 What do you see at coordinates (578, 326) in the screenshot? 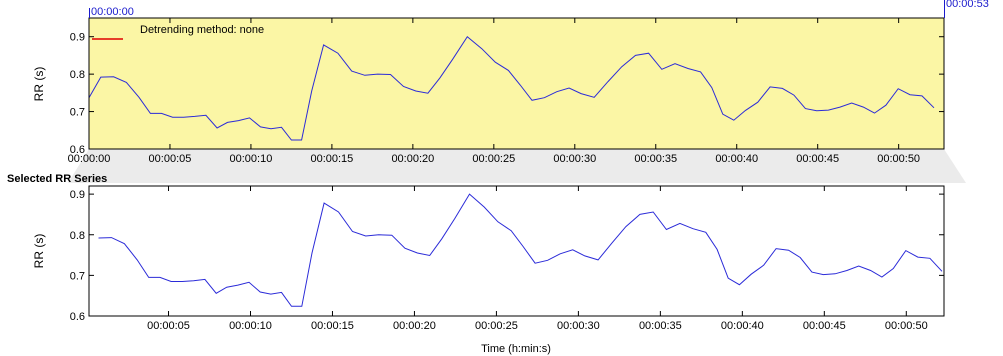
I see `bottom-x-tick-label: 00:00:30` at bounding box center [578, 326].